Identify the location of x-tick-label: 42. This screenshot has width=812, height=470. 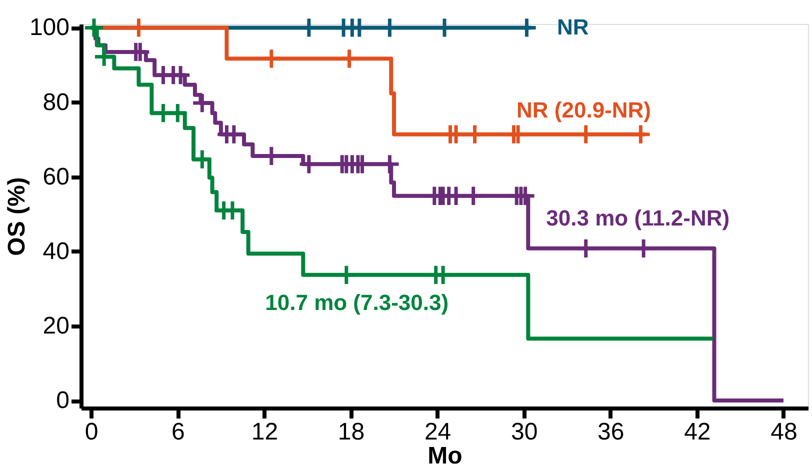
(697, 432).